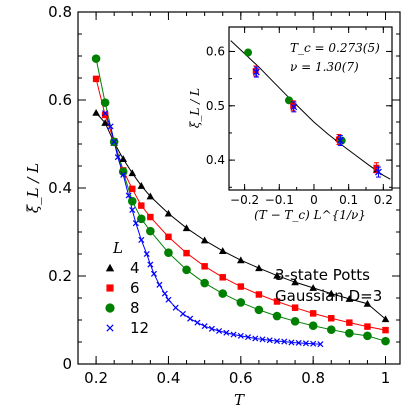  I want to click on inset-y-tick-label: 0.6, so click(215, 51).